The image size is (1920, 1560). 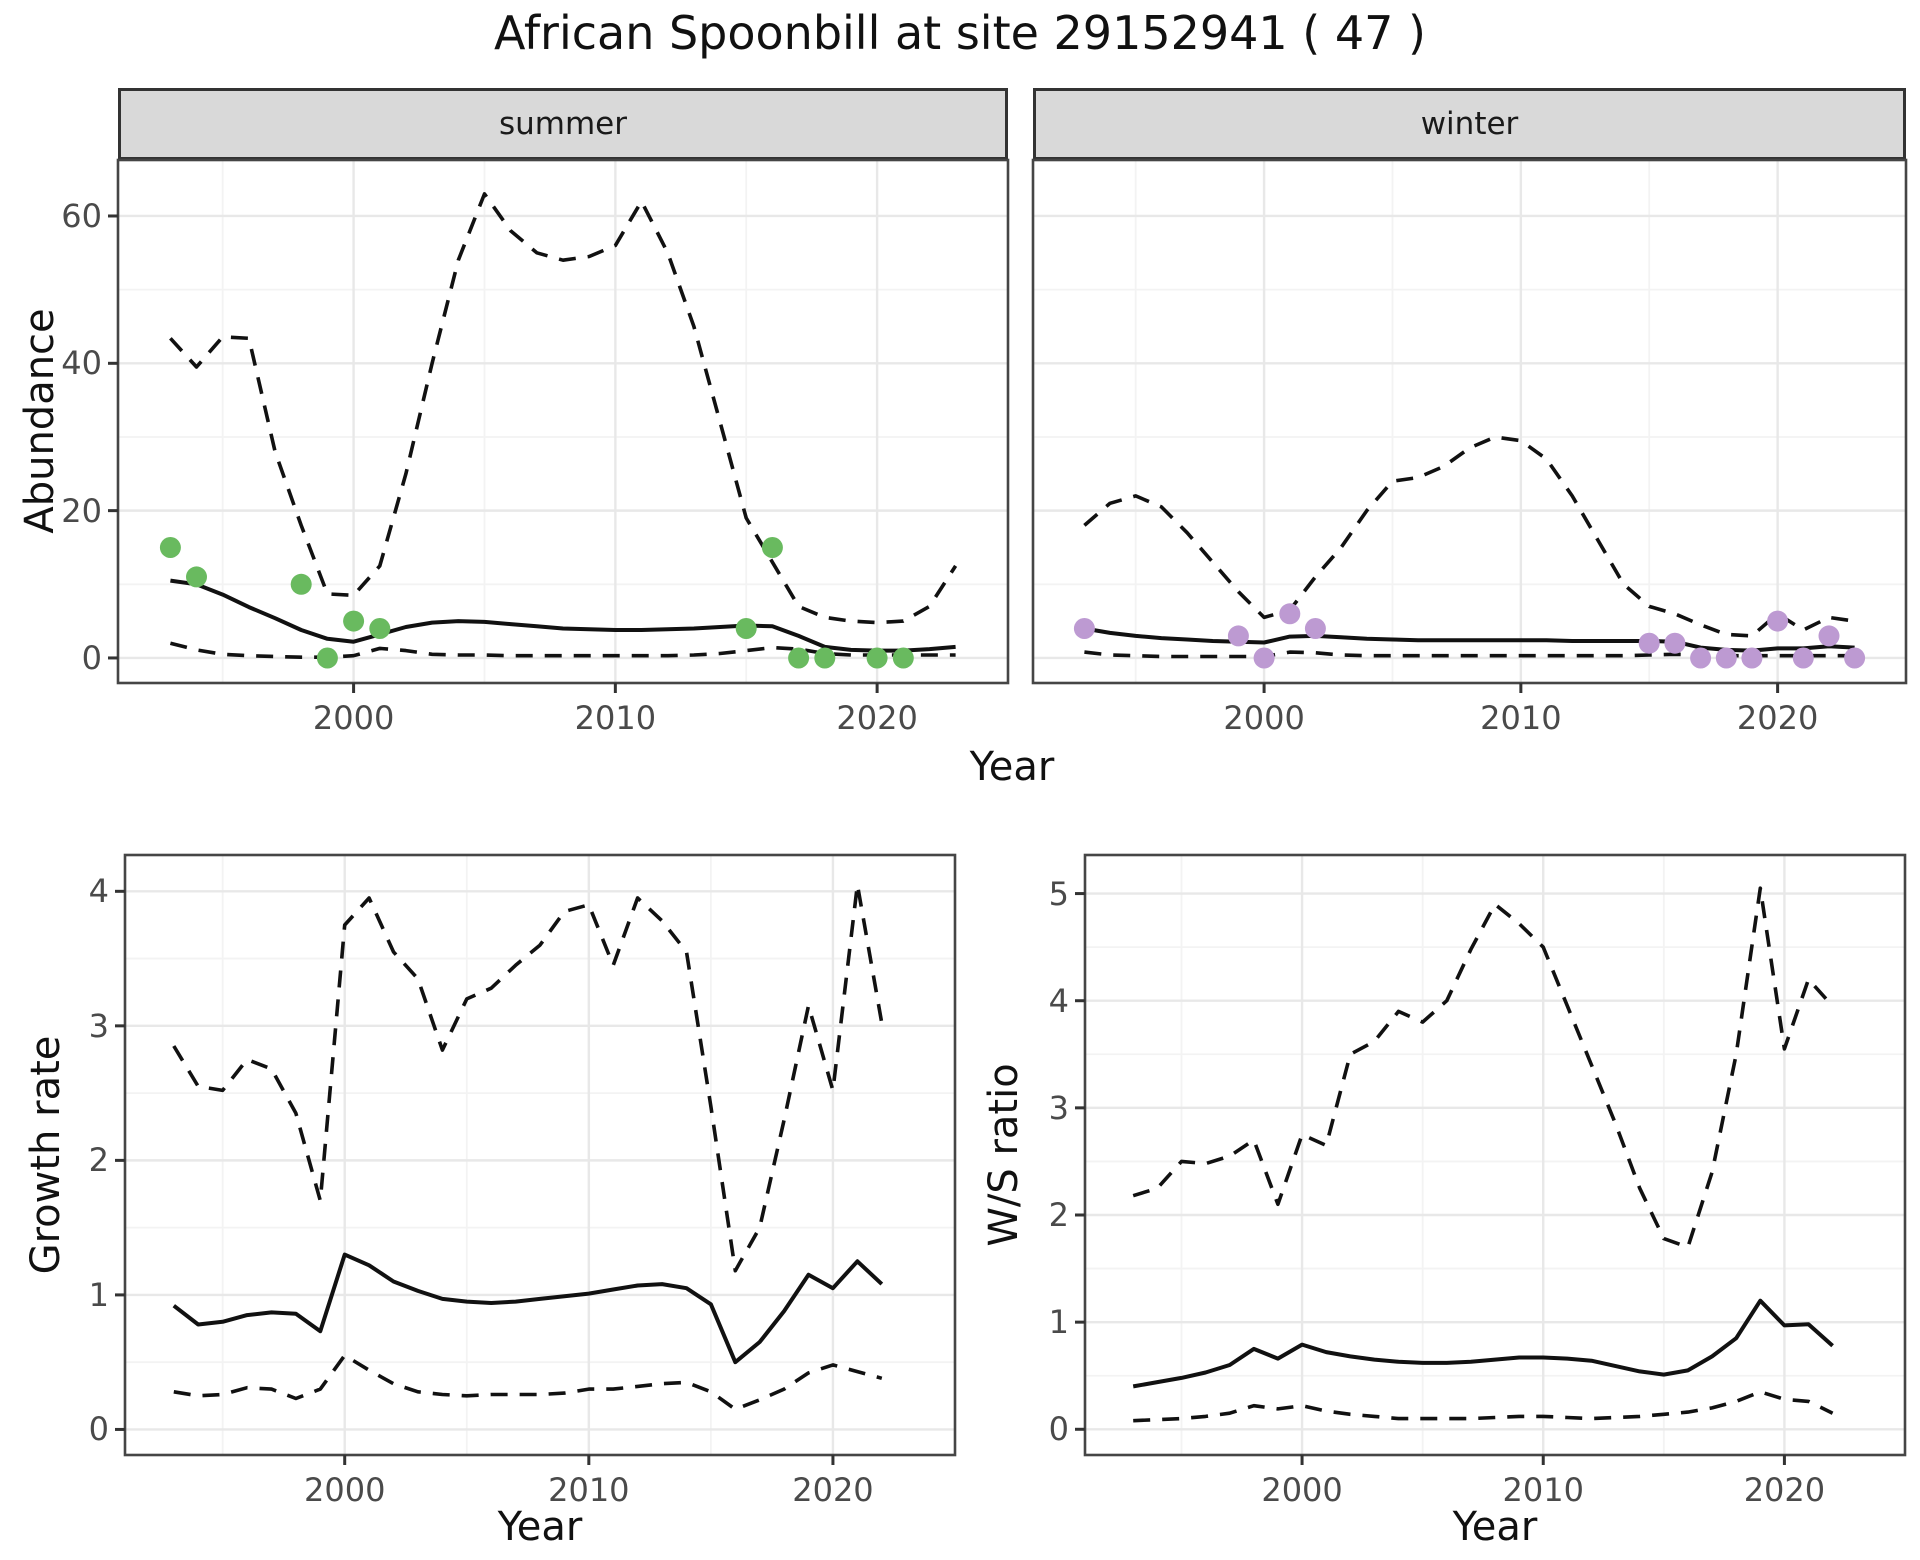 I want to click on y-tick-label: 60, so click(x=81, y=215).